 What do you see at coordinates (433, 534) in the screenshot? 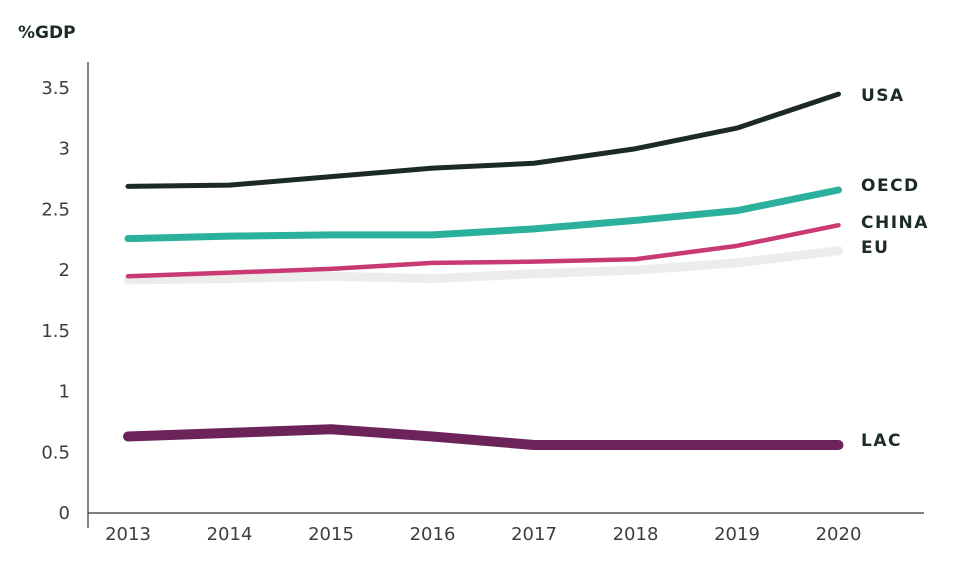
I see `x-tick-label: 2016` at bounding box center [433, 534].